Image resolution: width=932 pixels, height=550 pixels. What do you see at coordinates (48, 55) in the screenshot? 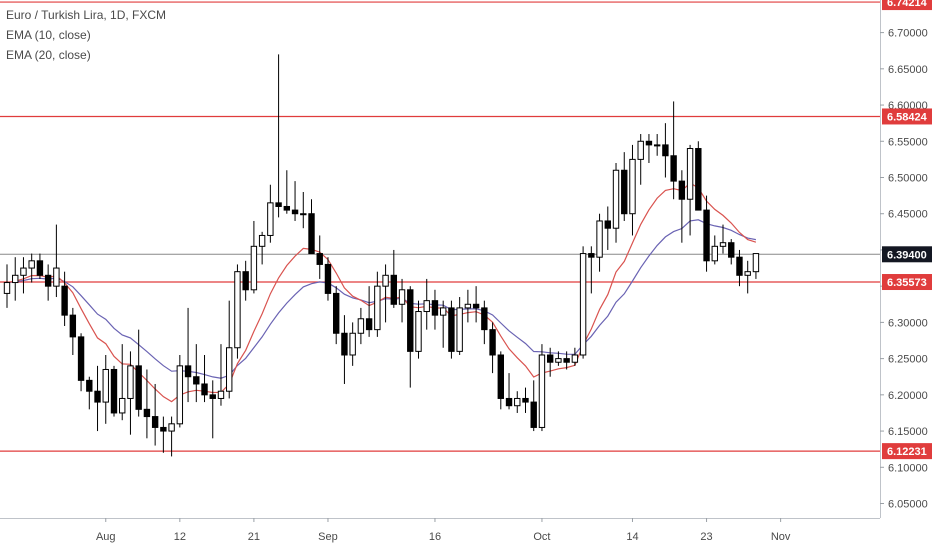
I see `ema20-legend: EMA (20, close)` at bounding box center [48, 55].